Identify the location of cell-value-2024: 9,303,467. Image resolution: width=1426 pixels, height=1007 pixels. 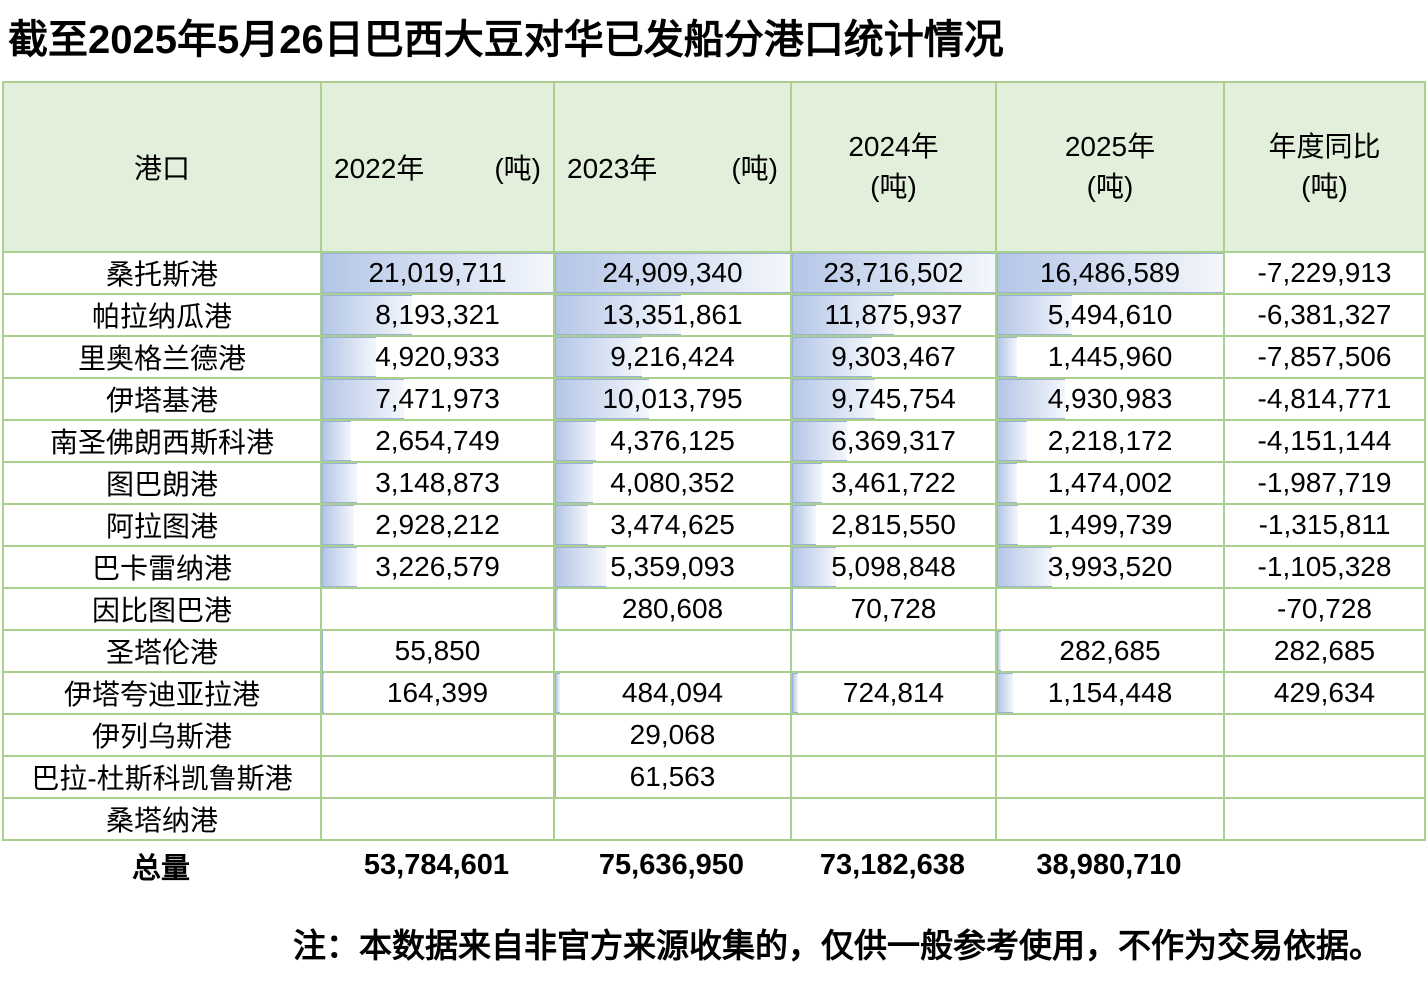
(893, 356).